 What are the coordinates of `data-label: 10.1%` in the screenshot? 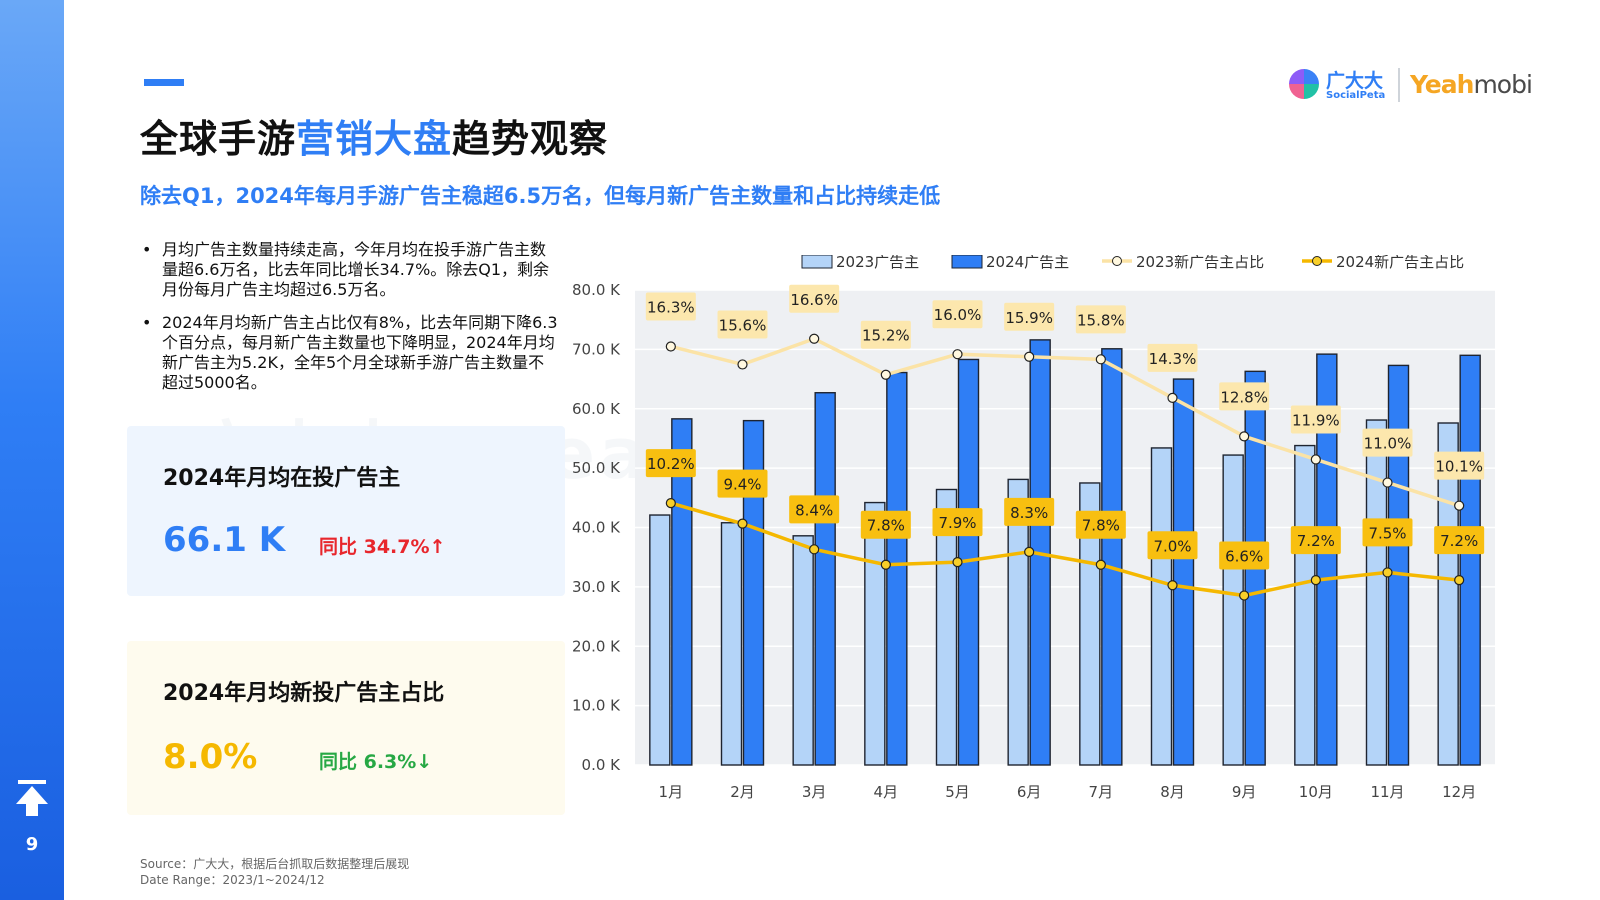 It's located at (1459, 467).